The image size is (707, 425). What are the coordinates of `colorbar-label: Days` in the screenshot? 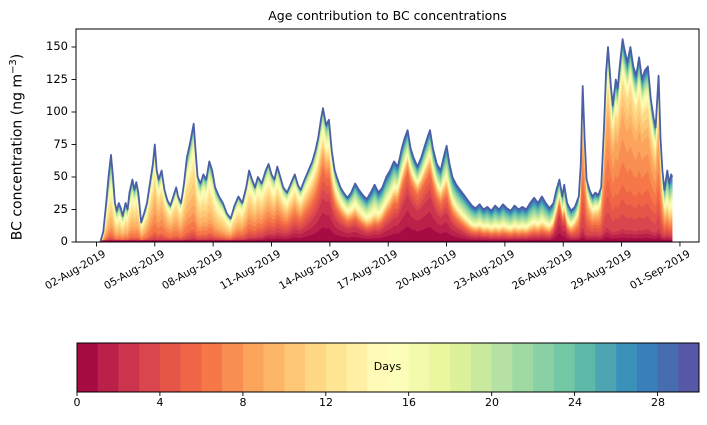 It's located at (387, 366).